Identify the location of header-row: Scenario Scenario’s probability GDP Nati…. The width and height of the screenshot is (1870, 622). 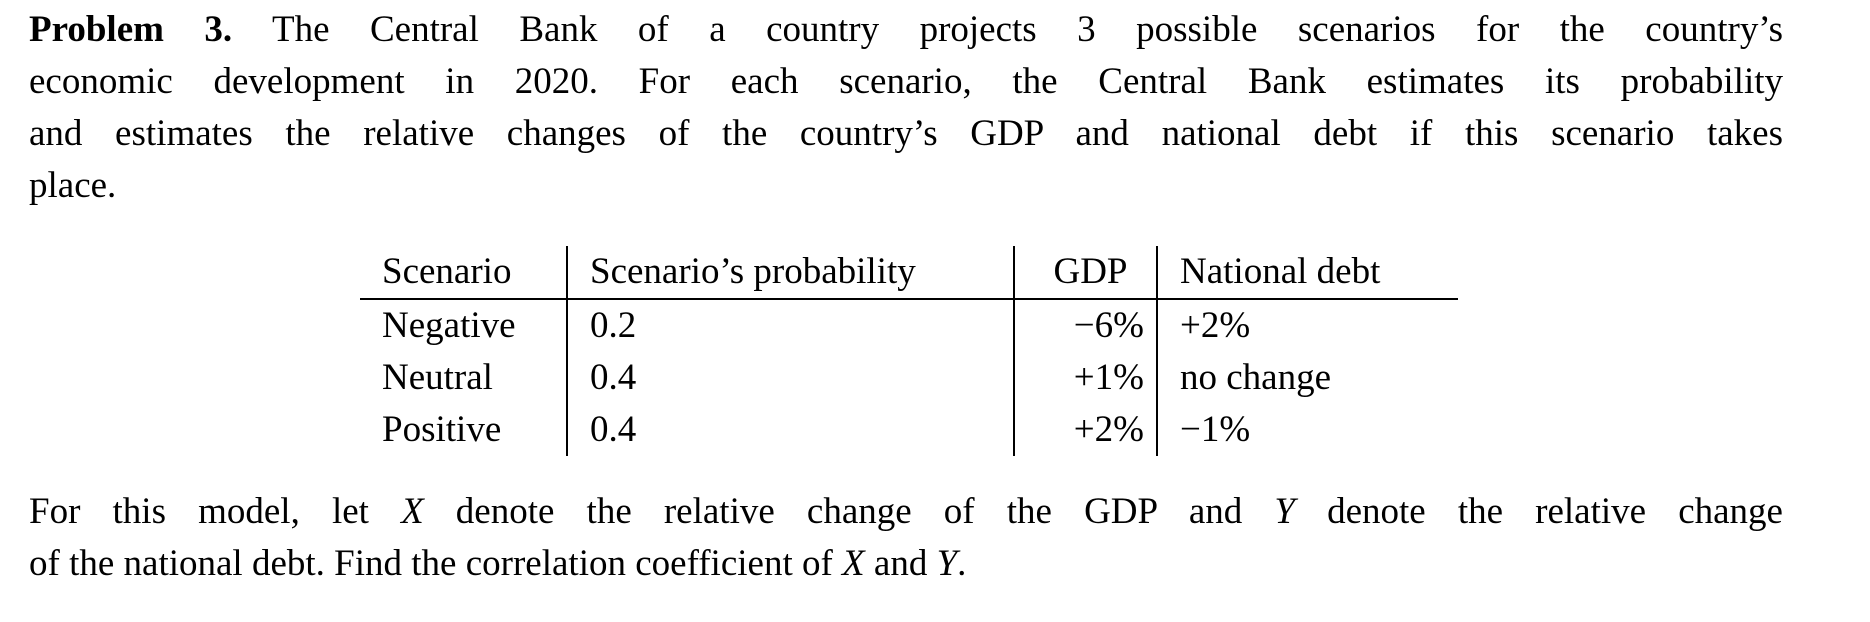
(909, 273).